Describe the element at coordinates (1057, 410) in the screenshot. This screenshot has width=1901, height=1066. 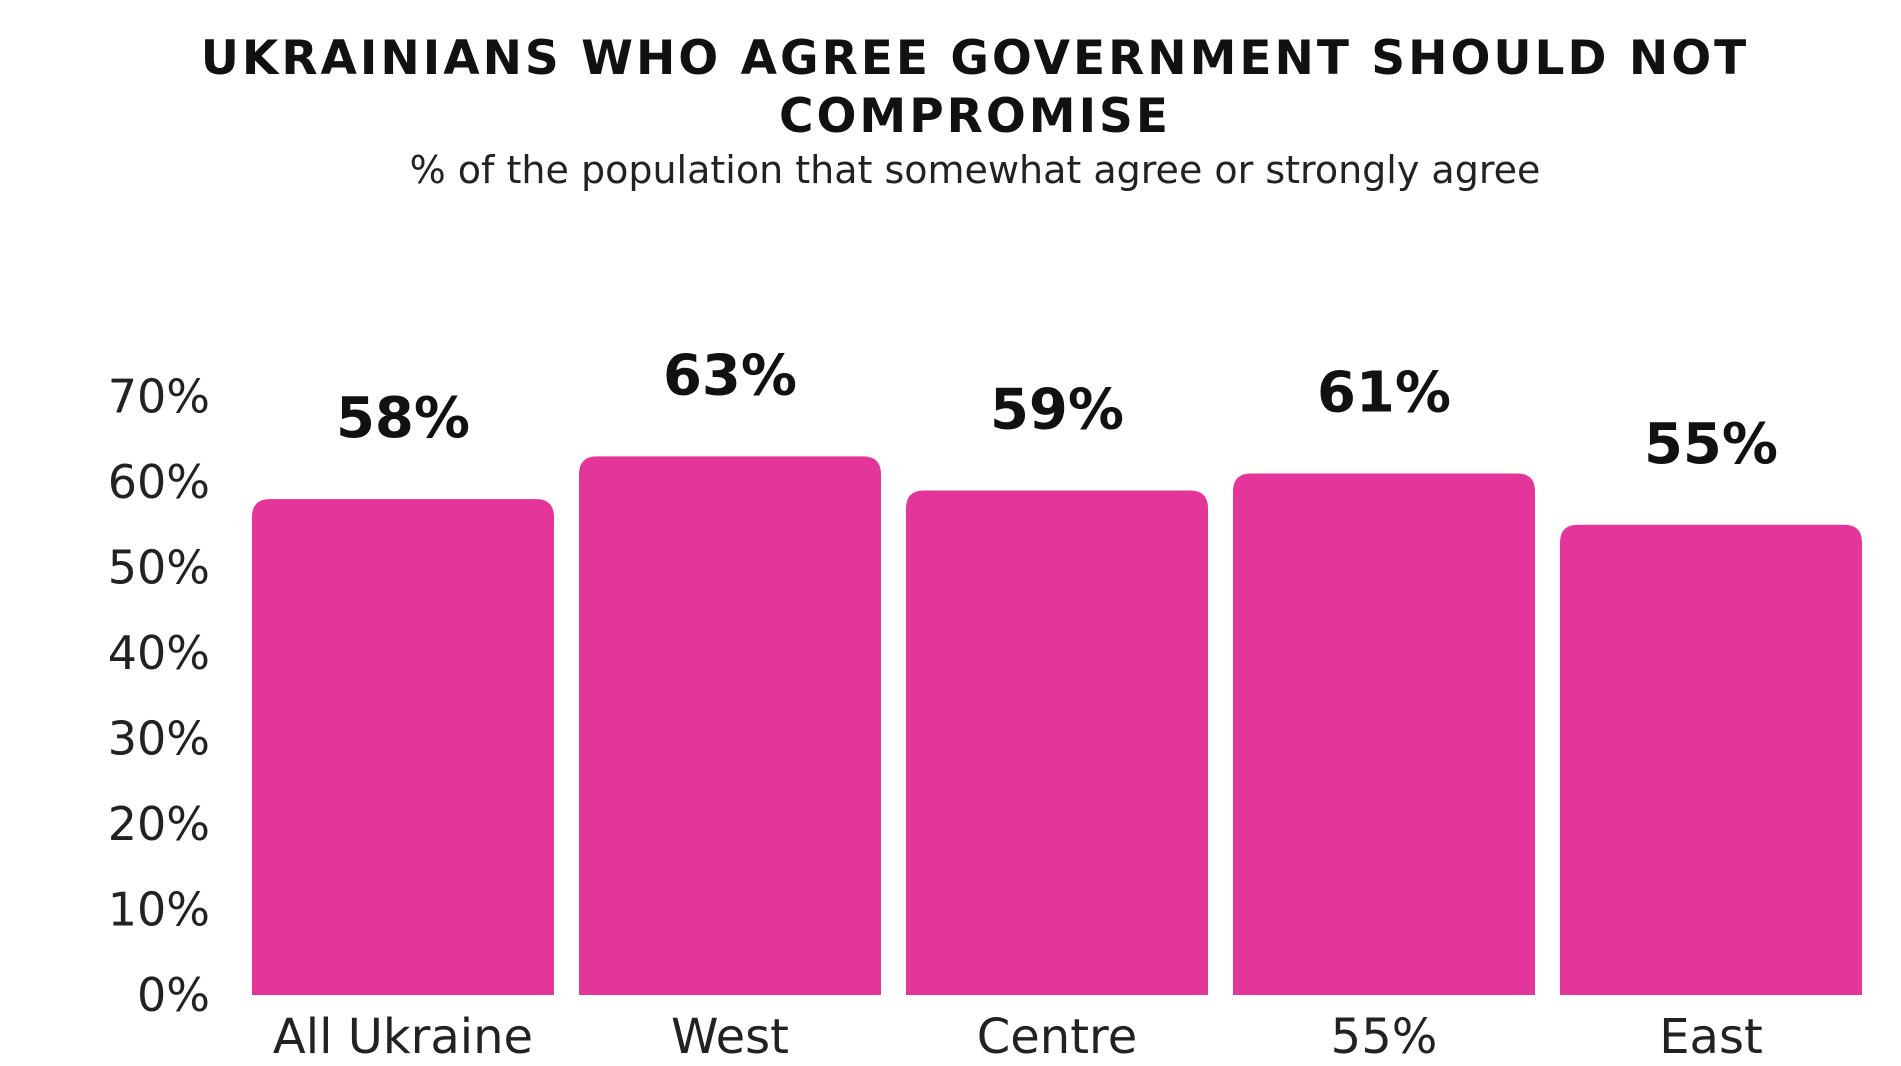
I see `bar-value-label: 59%` at that location.